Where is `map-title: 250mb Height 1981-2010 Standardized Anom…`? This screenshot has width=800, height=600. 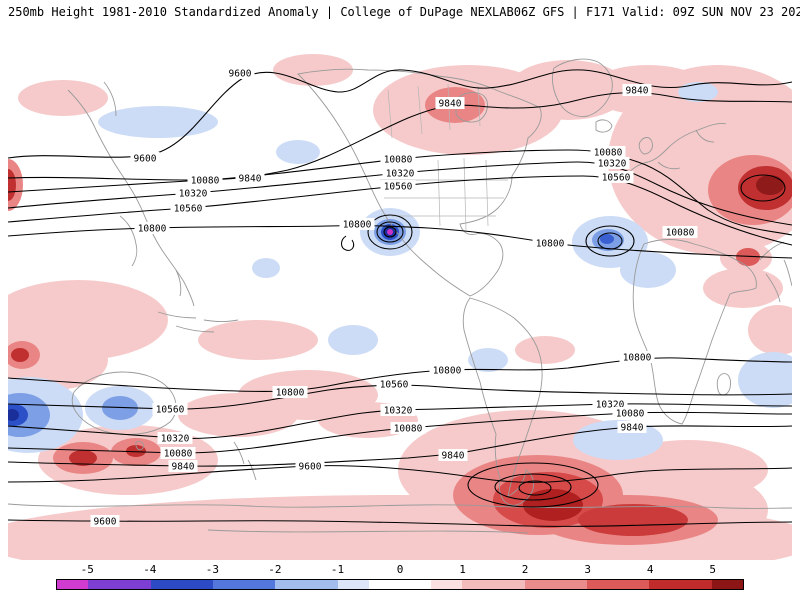 map-title: 250mb Height 1981-2010 Standardized Anom… is located at coordinates (261, 12).